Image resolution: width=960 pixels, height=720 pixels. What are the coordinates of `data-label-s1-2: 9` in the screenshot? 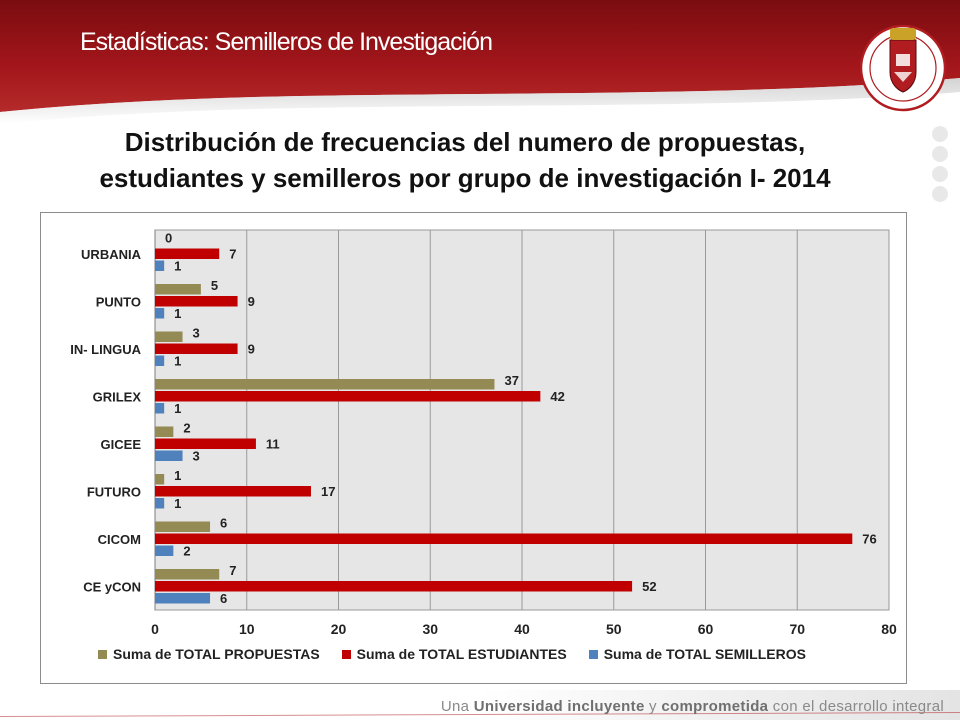 It's located at (251, 348).